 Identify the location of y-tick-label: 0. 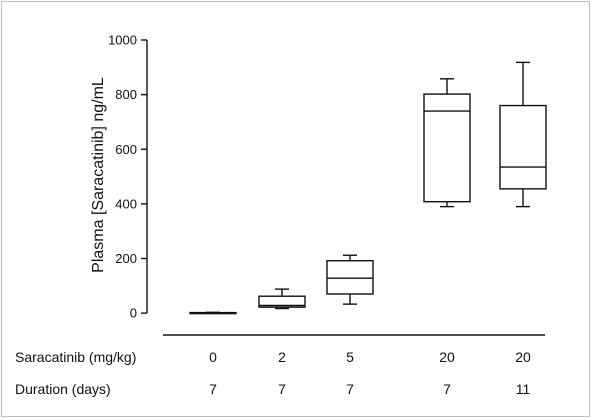
(133, 313).